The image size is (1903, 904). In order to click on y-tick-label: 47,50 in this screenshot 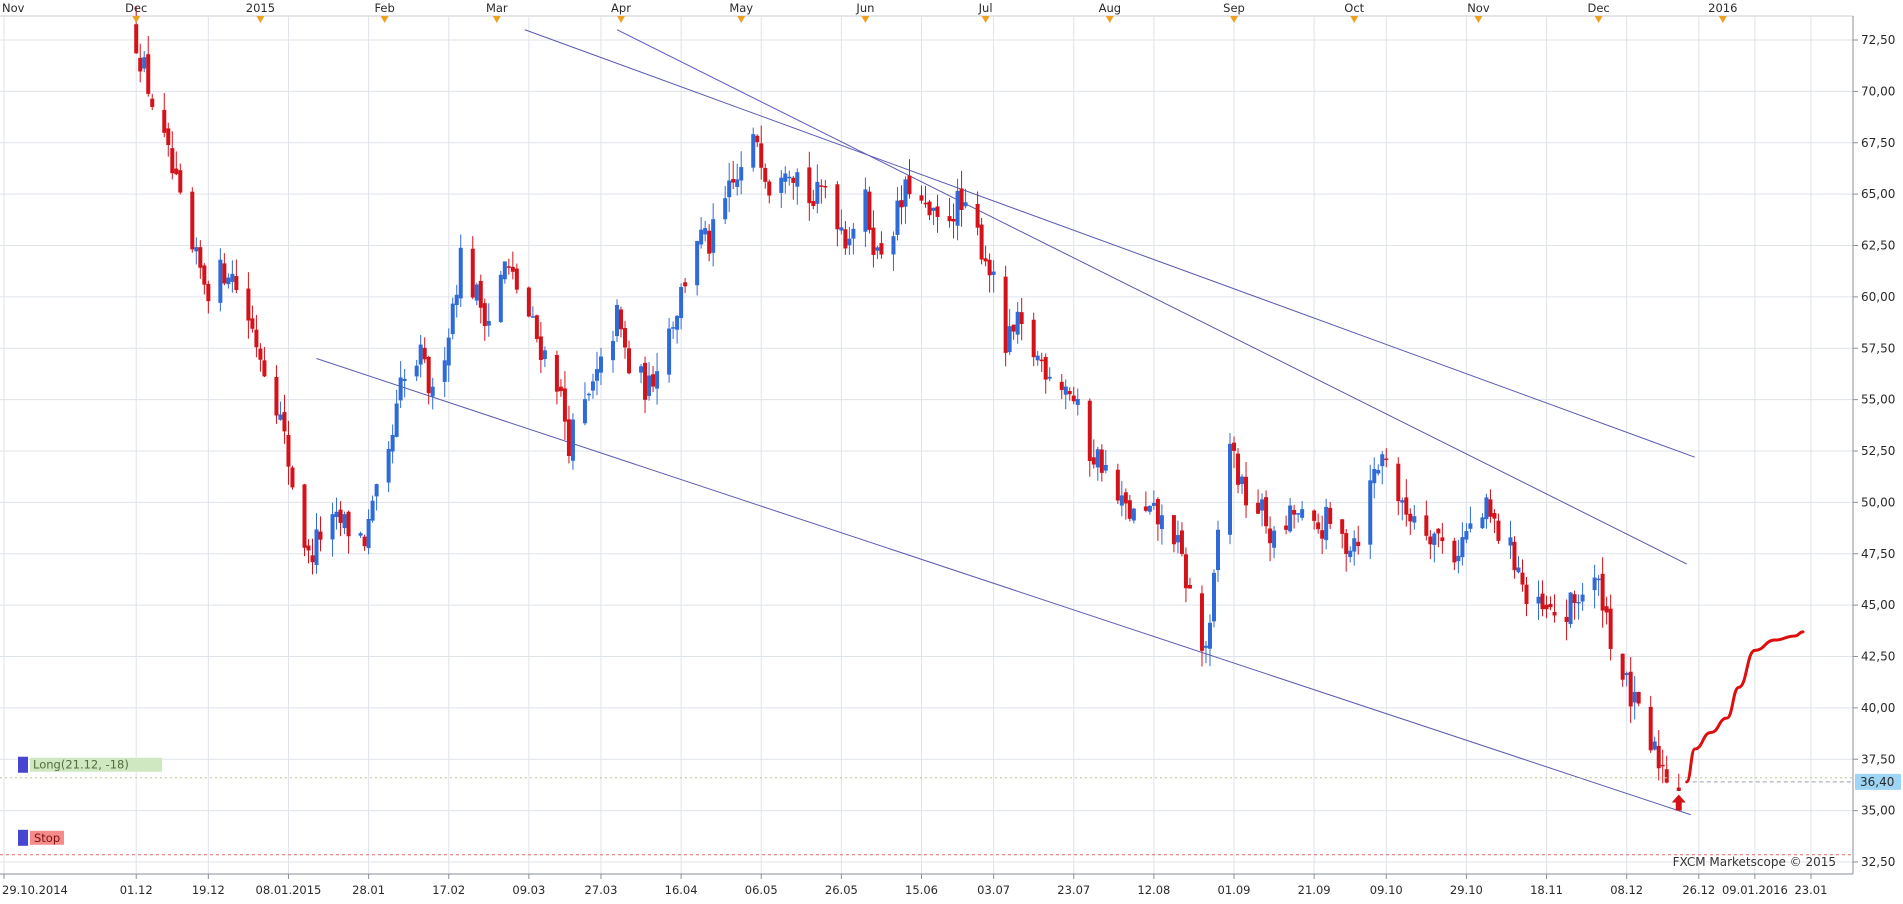, I will do `click(1878, 554)`.